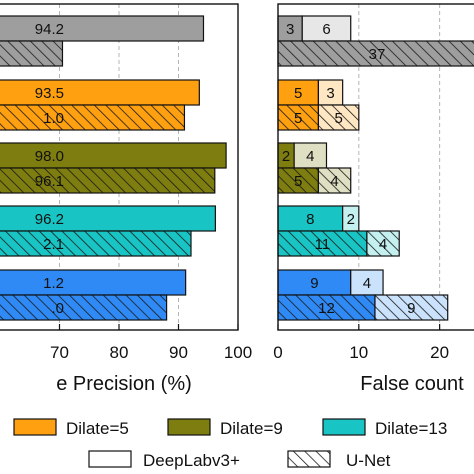 This screenshot has width=474, height=474. What do you see at coordinates (119, 352) in the screenshot?
I see `precision-tick-label: 80` at bounding box center [119, 352].